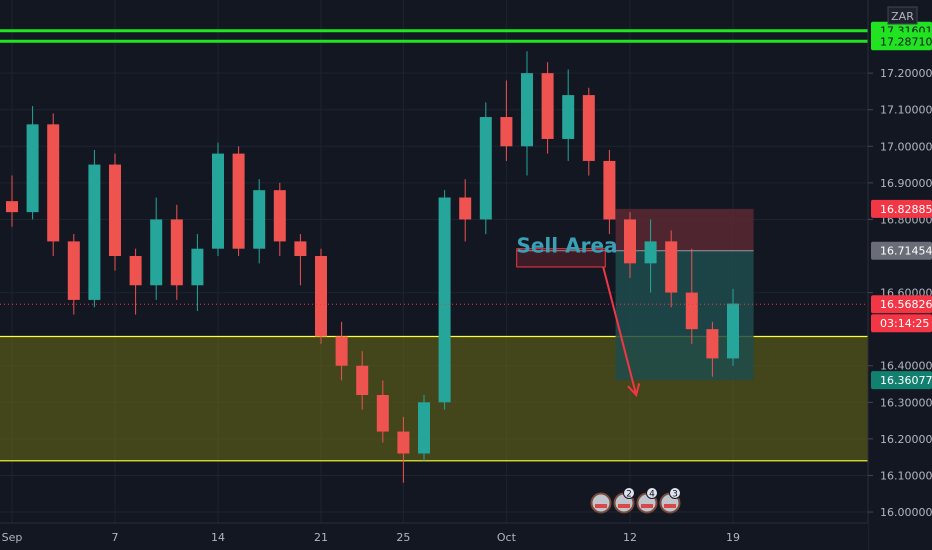 The height and width of the screenshot is (550, 932). What do you see at coordinates (601, 503) in the screenshot?
I see `event-flag-icon` at bounding box center [601, 503].